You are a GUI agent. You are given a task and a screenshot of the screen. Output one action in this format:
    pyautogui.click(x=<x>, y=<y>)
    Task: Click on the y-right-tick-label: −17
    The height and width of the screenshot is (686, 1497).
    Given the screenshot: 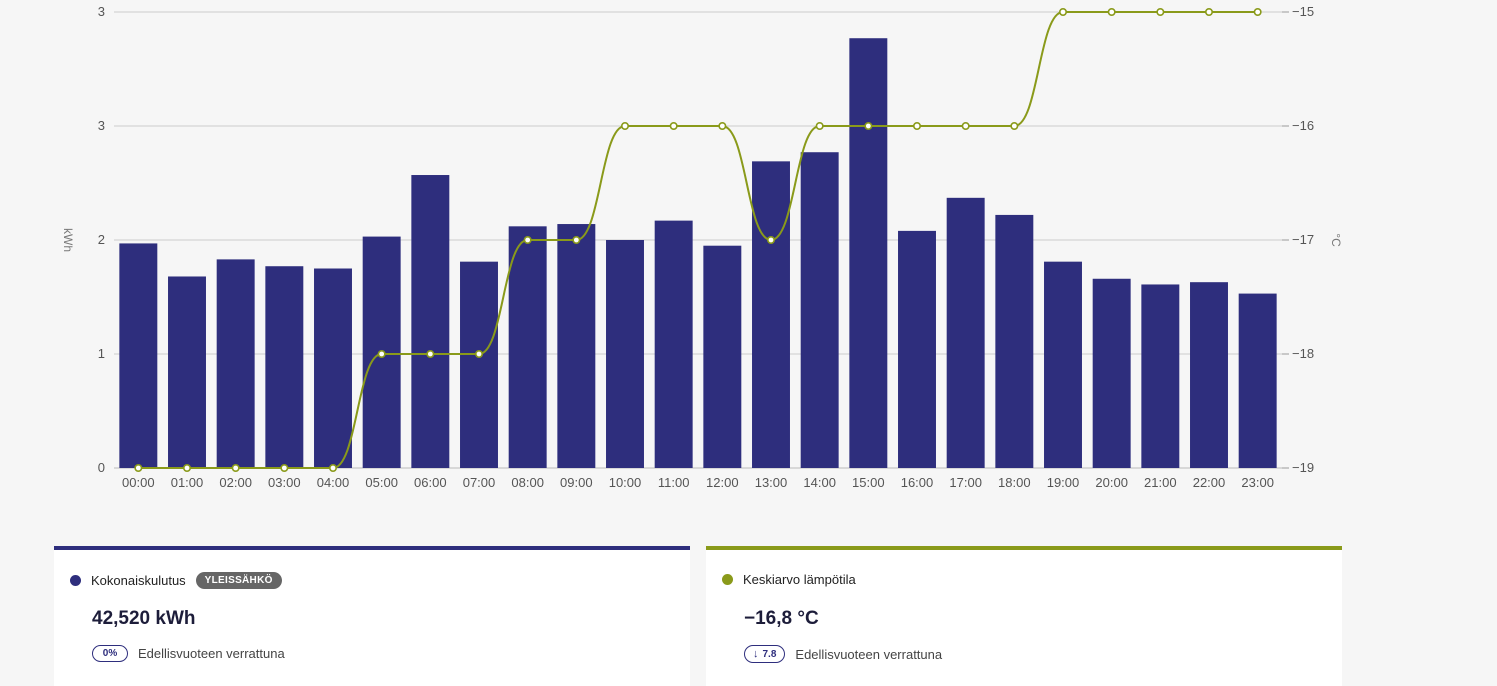 What is the action you would take?
    pyautogui.click(x=1303, y=239)
    